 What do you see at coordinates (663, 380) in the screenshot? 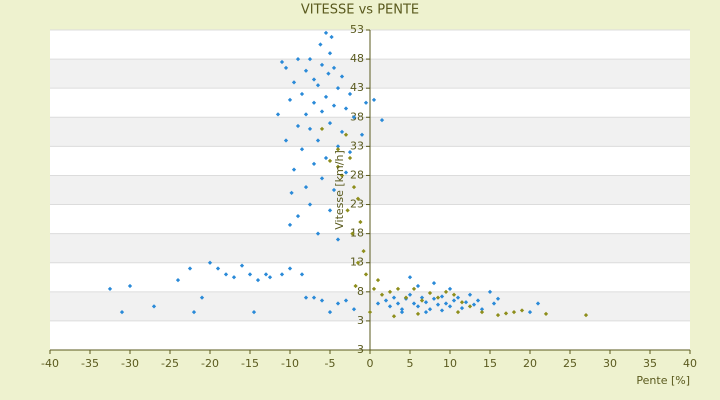
I see `x-axis-title: Pente [%]` at bounding box center [663, 380].